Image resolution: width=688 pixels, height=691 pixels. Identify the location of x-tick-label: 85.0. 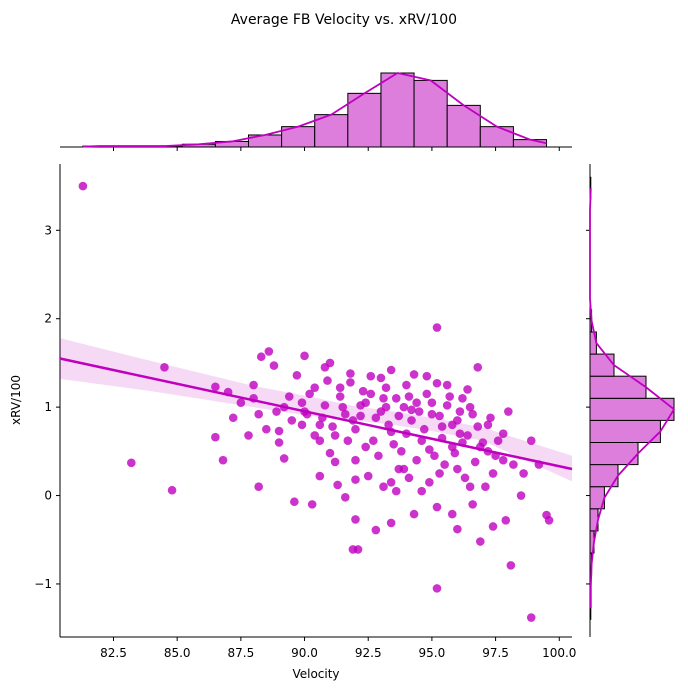
(177, 653).